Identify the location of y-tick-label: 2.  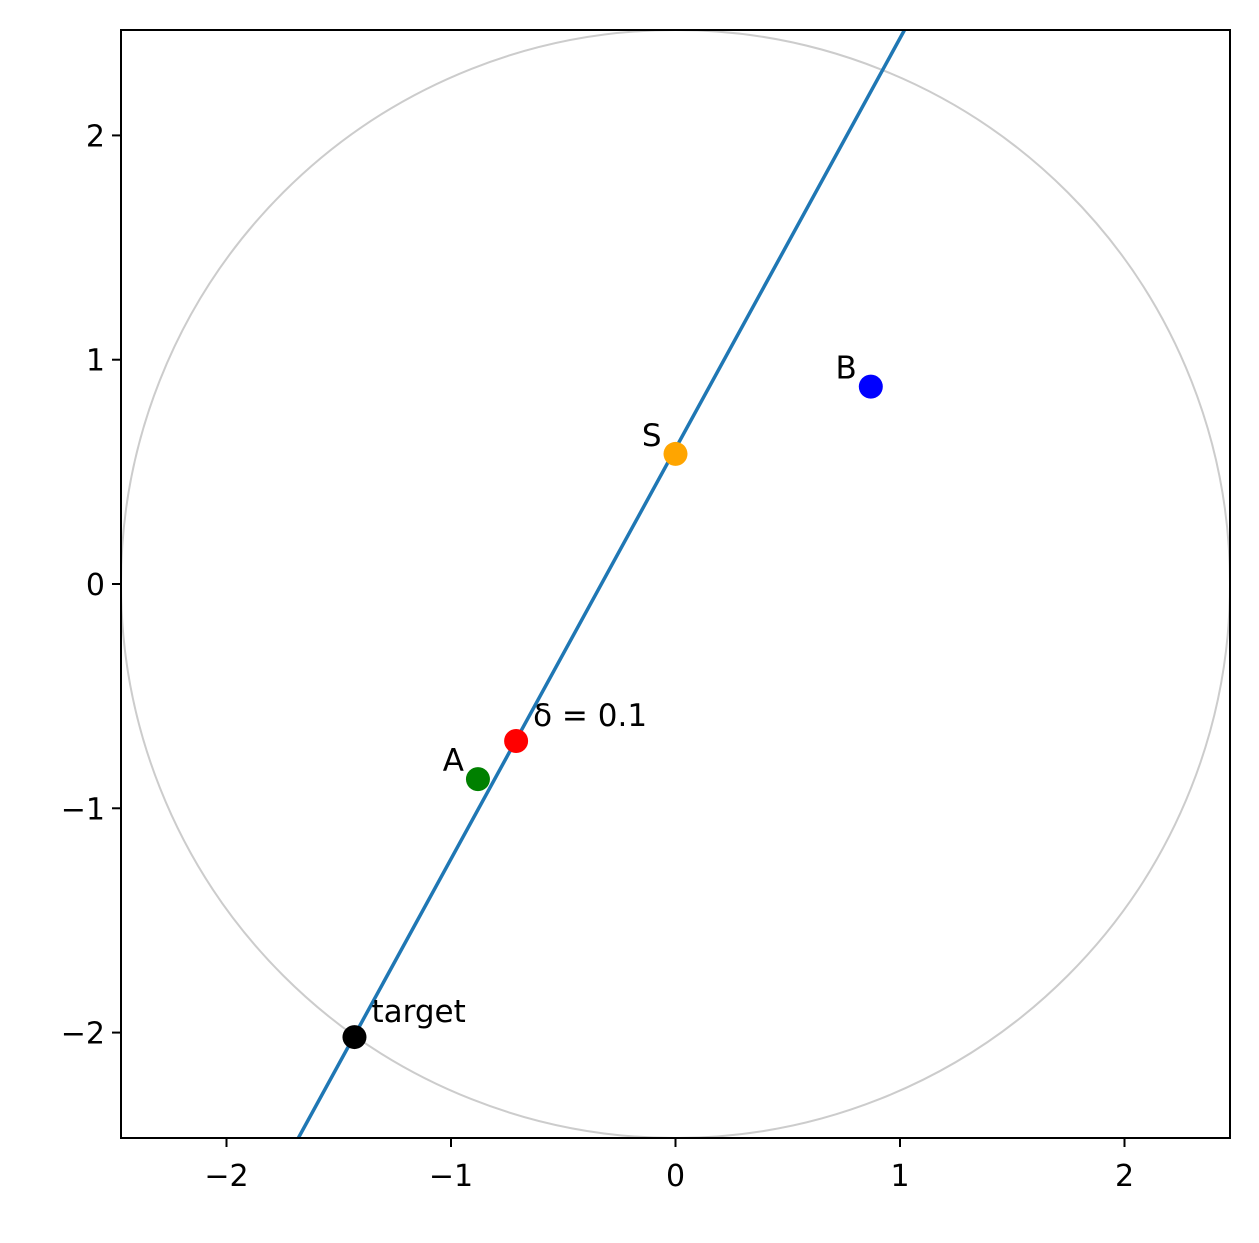
(95, 136).